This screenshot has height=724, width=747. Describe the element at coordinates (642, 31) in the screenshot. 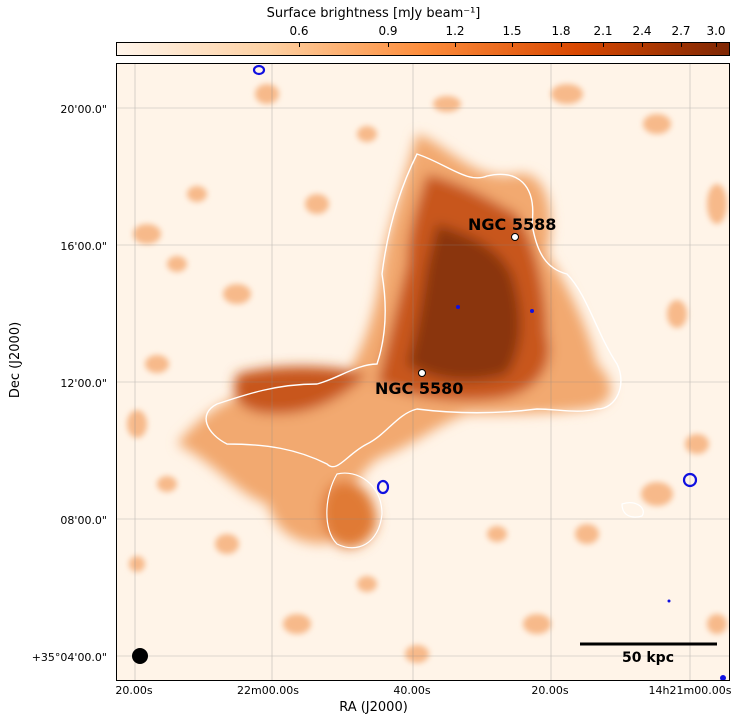

I see `colorbar-tick-label: 2.4` at that location.